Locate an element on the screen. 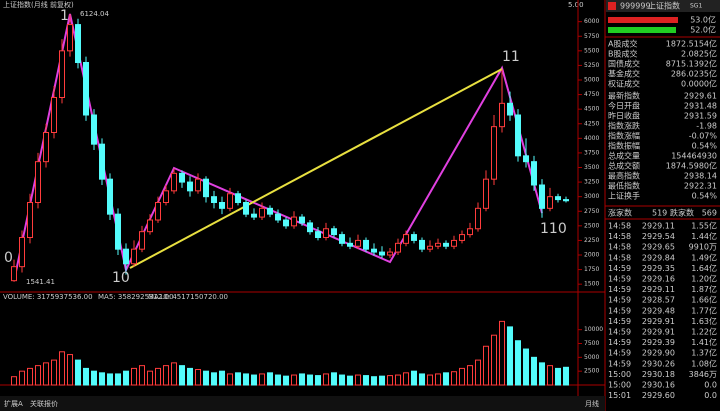 This screenshot has height=411, width=720. bar-label: 53.0亿 is located at coordinates (703, 20).